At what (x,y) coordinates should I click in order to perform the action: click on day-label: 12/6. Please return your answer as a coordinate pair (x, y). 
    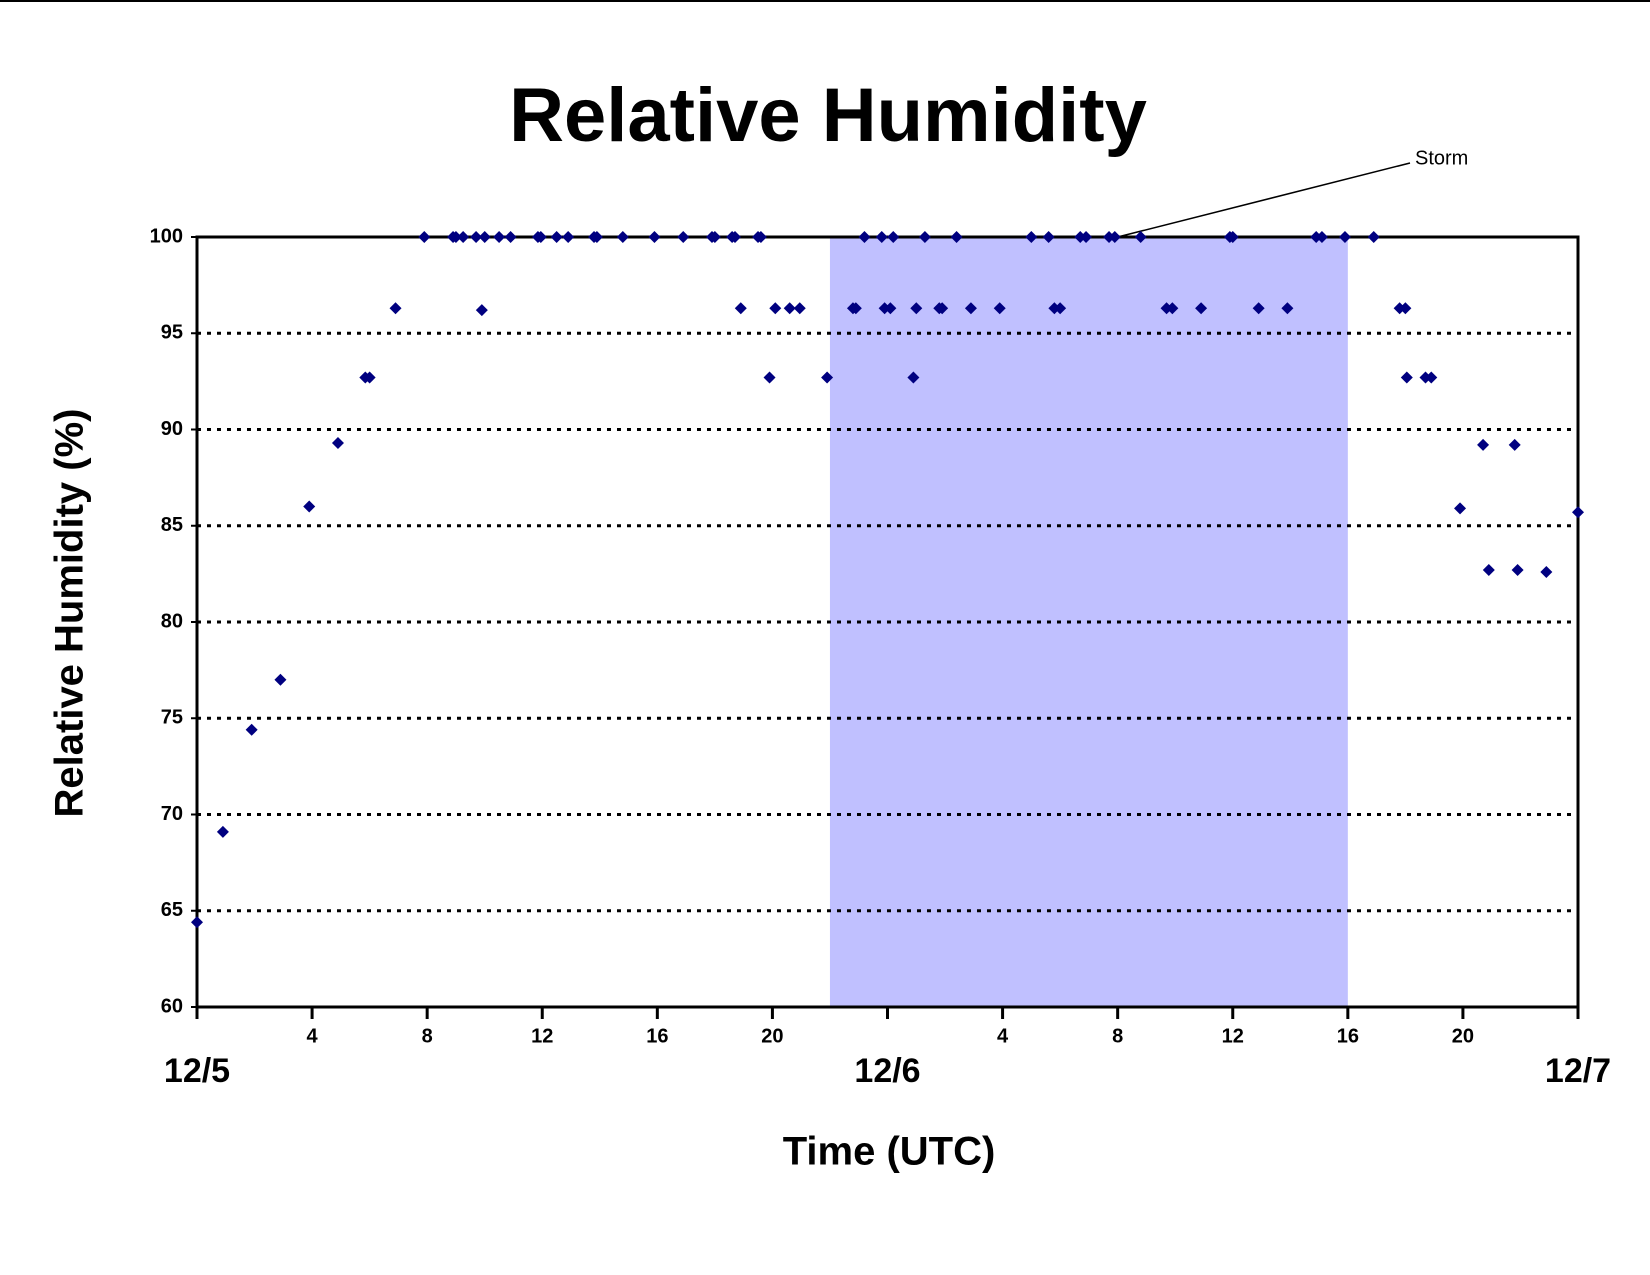
    Looking at the image, I should click on (887, 1071).